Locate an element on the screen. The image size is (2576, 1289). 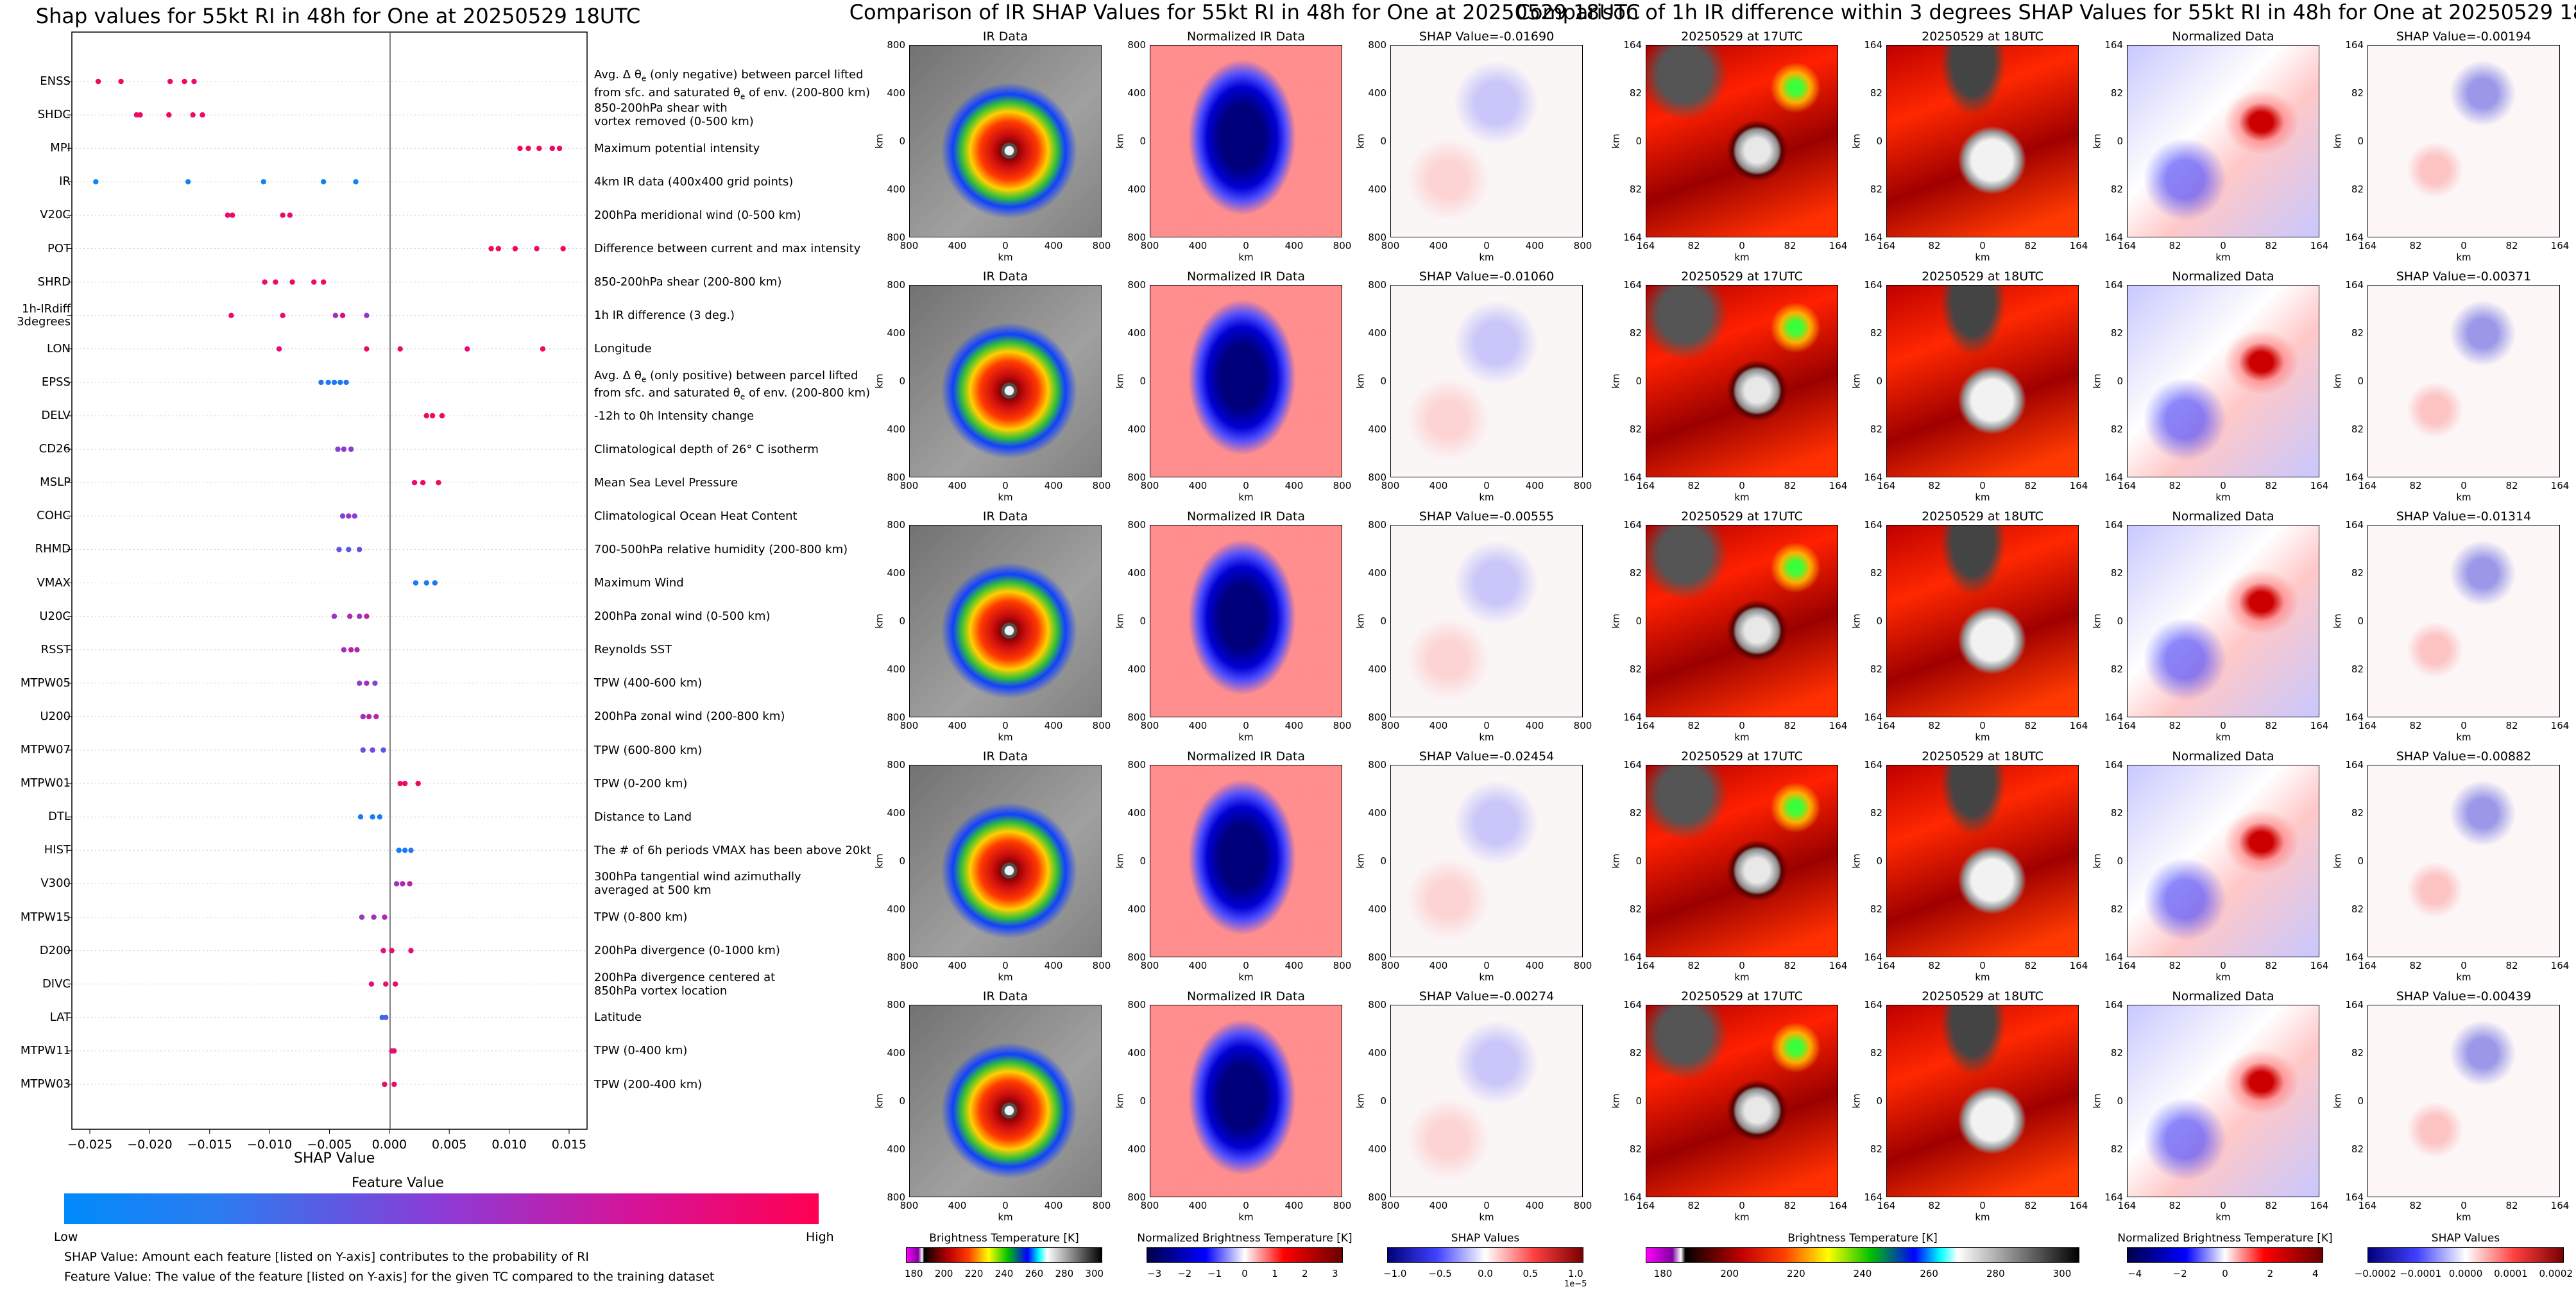
colorbar-tick: −3 is located at coordinates (1154, 1273).